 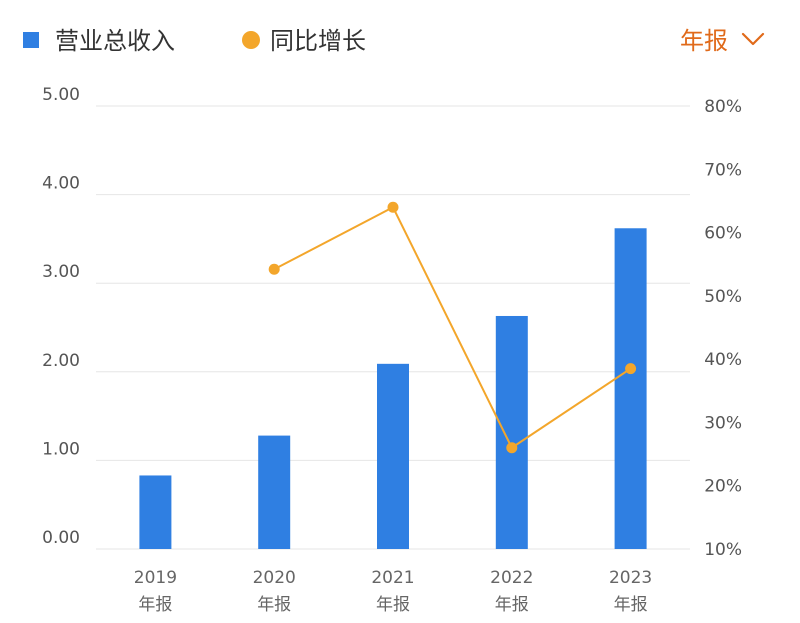 What do you see at coordinates (251, 40) in the screenshot?
I see `legend-line-swatch` at bounding box center [251, 40].